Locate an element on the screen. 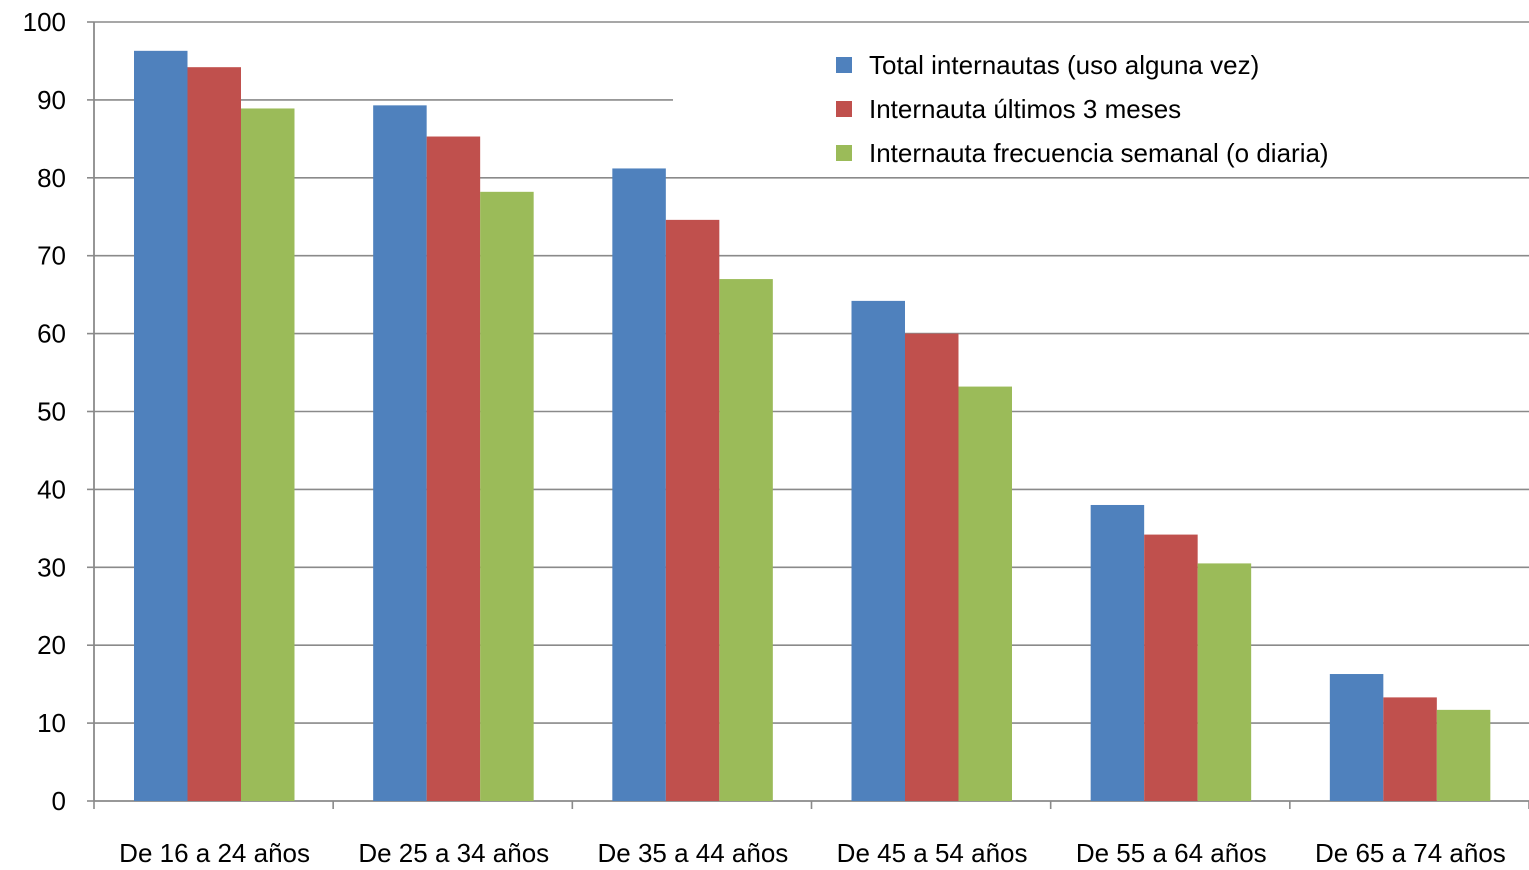  y-tick-label: 0 is located at coordinates (59, 801).